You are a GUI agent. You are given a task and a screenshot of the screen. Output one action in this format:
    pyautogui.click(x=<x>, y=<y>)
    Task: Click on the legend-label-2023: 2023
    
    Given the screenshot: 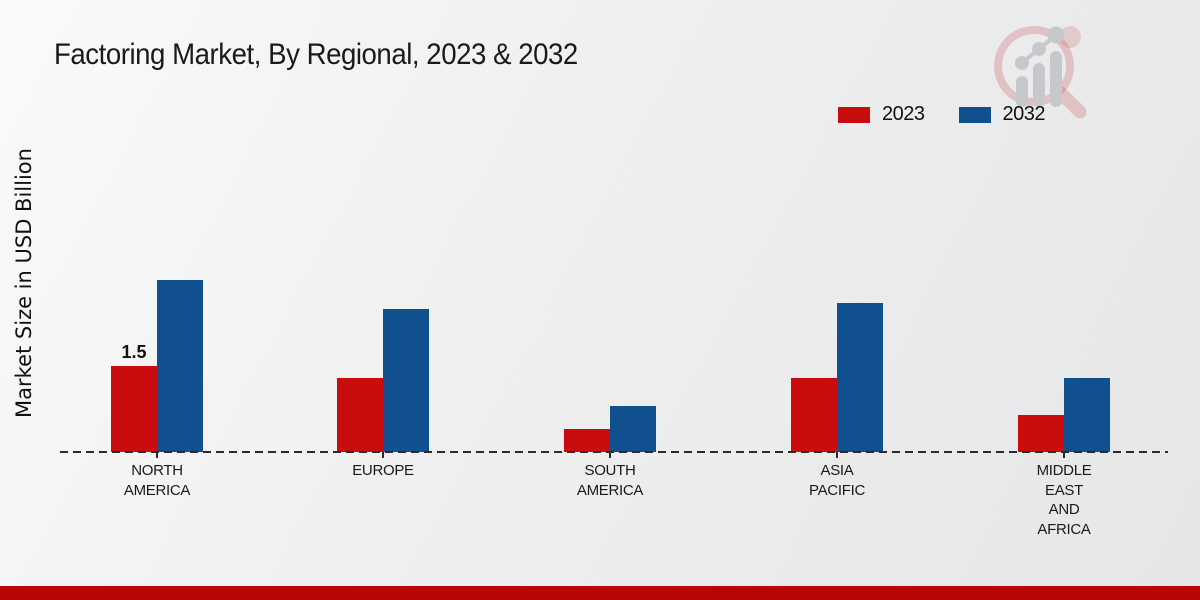 What is the action you would take?
    pyautogui.click(x=903, y=114)
    